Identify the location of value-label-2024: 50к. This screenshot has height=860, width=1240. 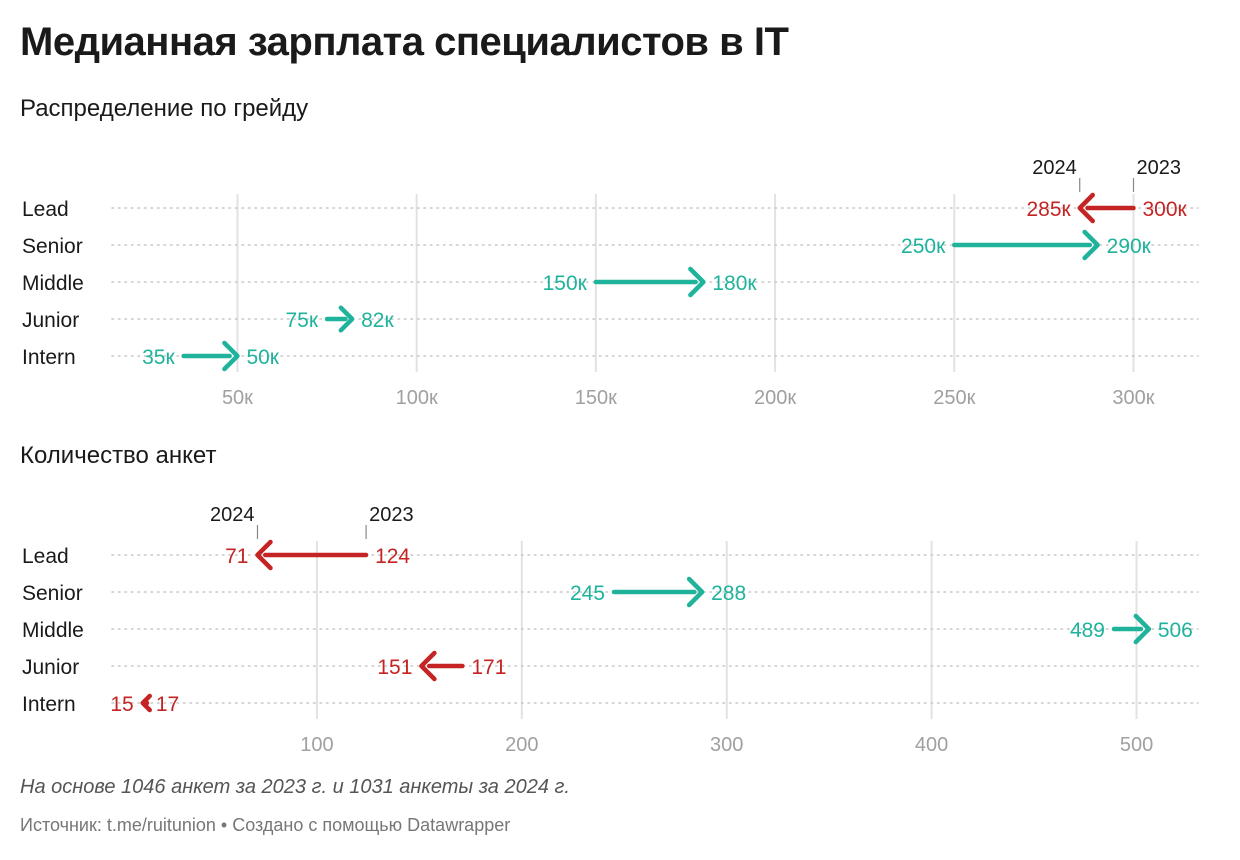
(262, 357).